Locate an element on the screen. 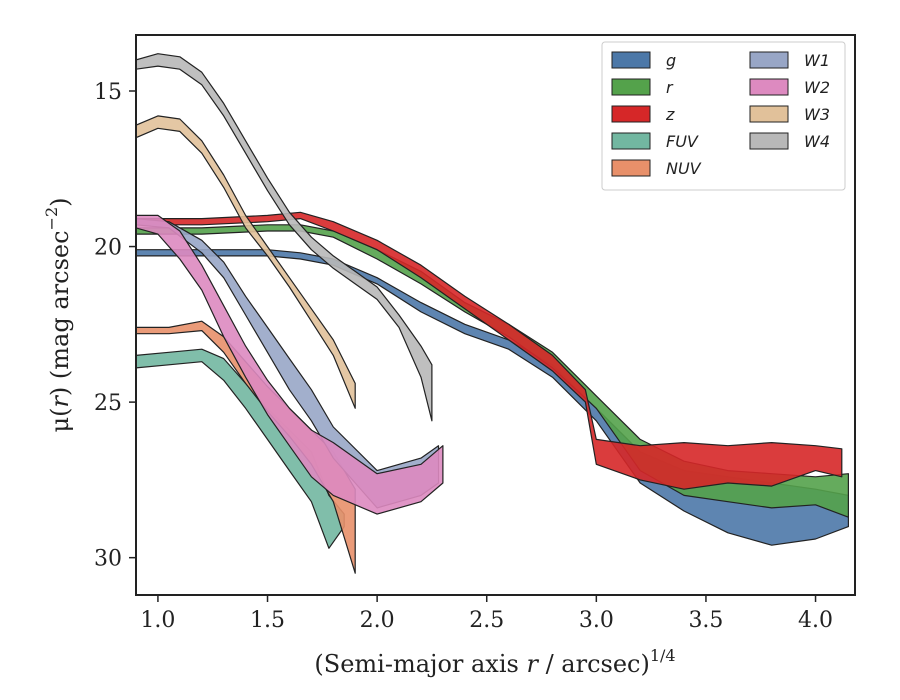 Image resolution: width=900 pixels, height=700 pixels. x-tick-label: 3.0 is located at coordinates (596, 620).